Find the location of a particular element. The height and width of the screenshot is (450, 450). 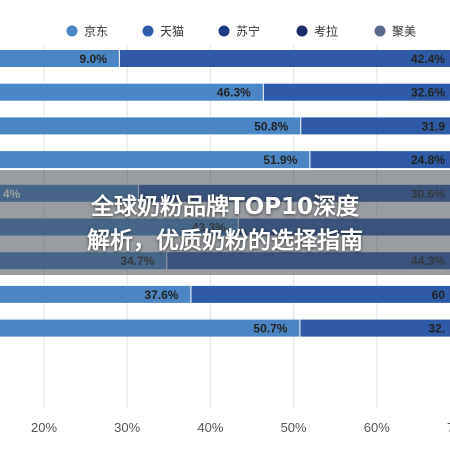

legend: 京东 天猫 苏宁 考拉 聚美 is located at coordinates (241, 31).